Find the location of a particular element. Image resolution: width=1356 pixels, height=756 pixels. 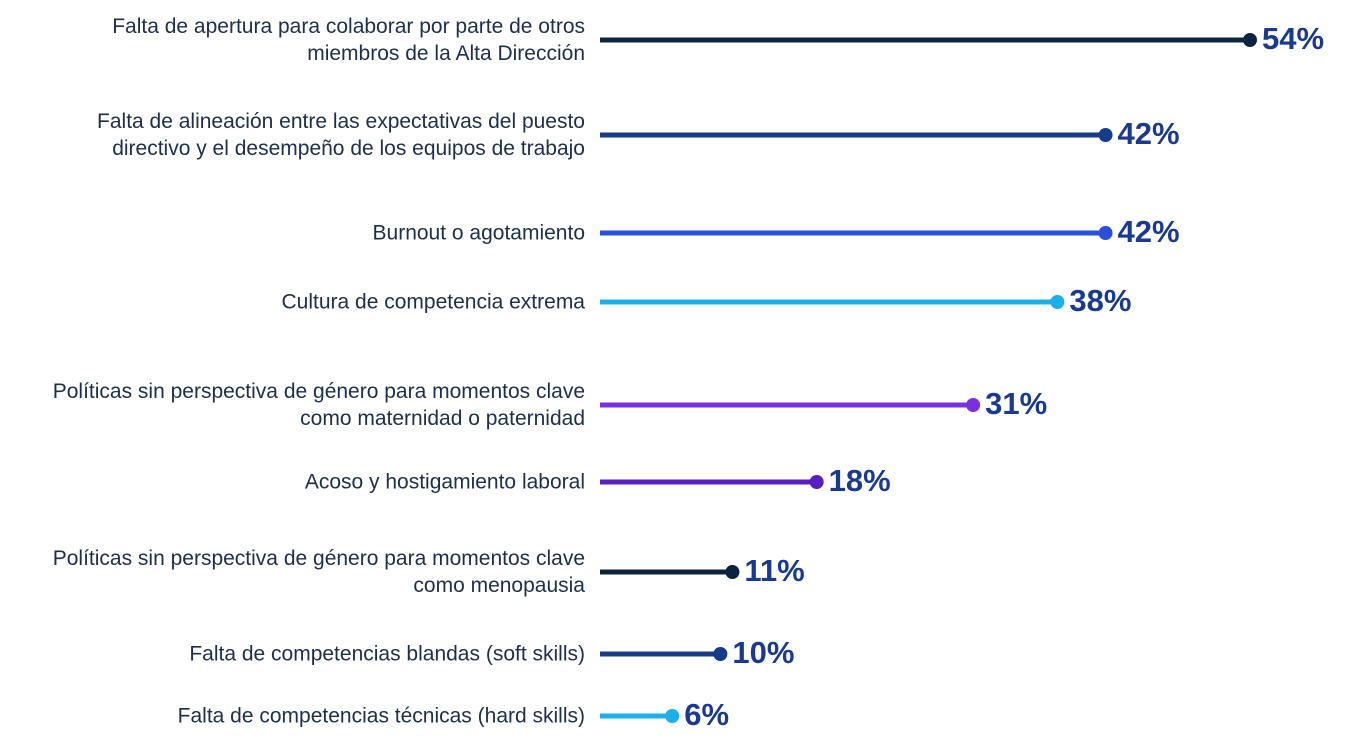

category-label: Acoso y hostigamiento laboral is located at coordinates (444, 482).